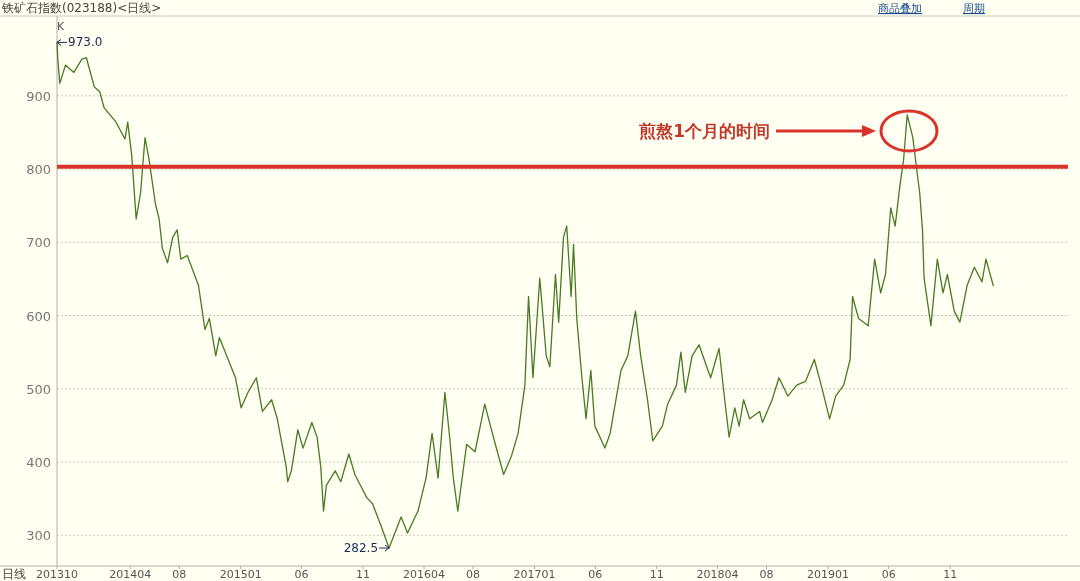  I want to click on annotation: 商品叠加, so click(900, 8).